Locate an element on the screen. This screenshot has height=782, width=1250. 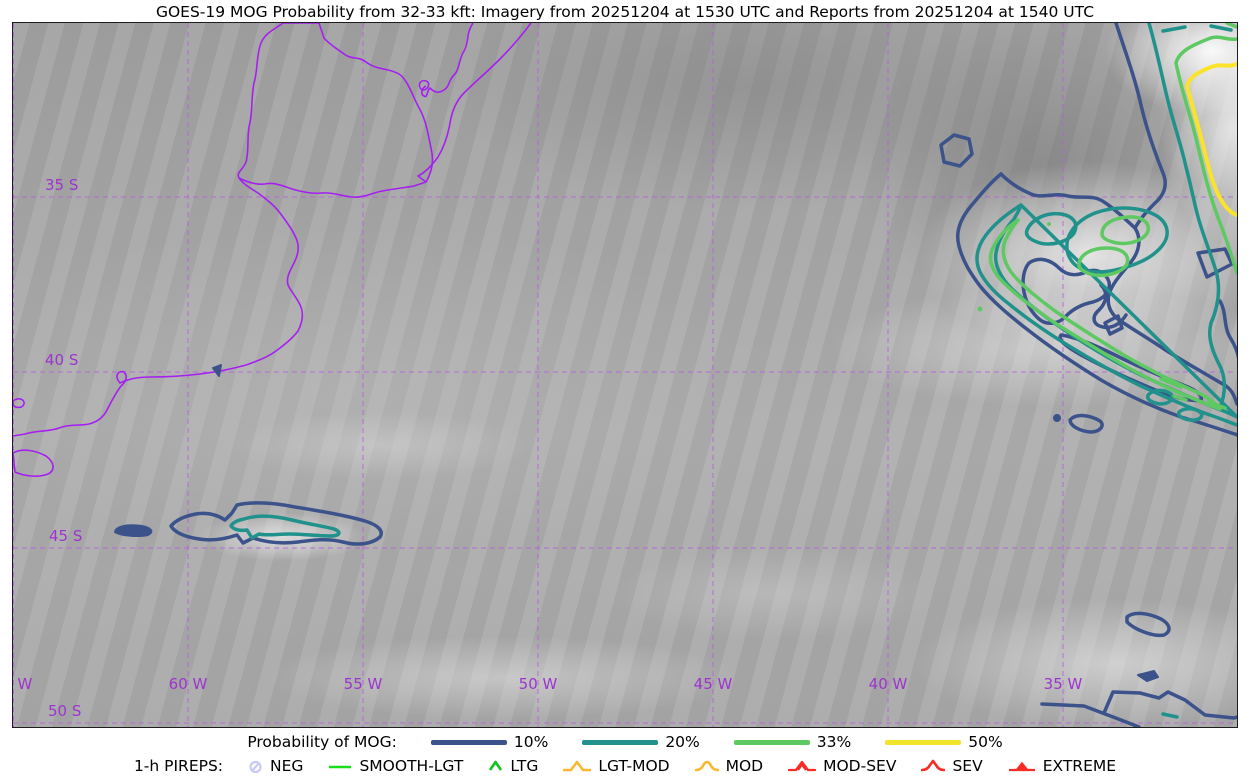
legend-pirep-mod-sev: MOD-SEV is located at coordinates (842, 766).